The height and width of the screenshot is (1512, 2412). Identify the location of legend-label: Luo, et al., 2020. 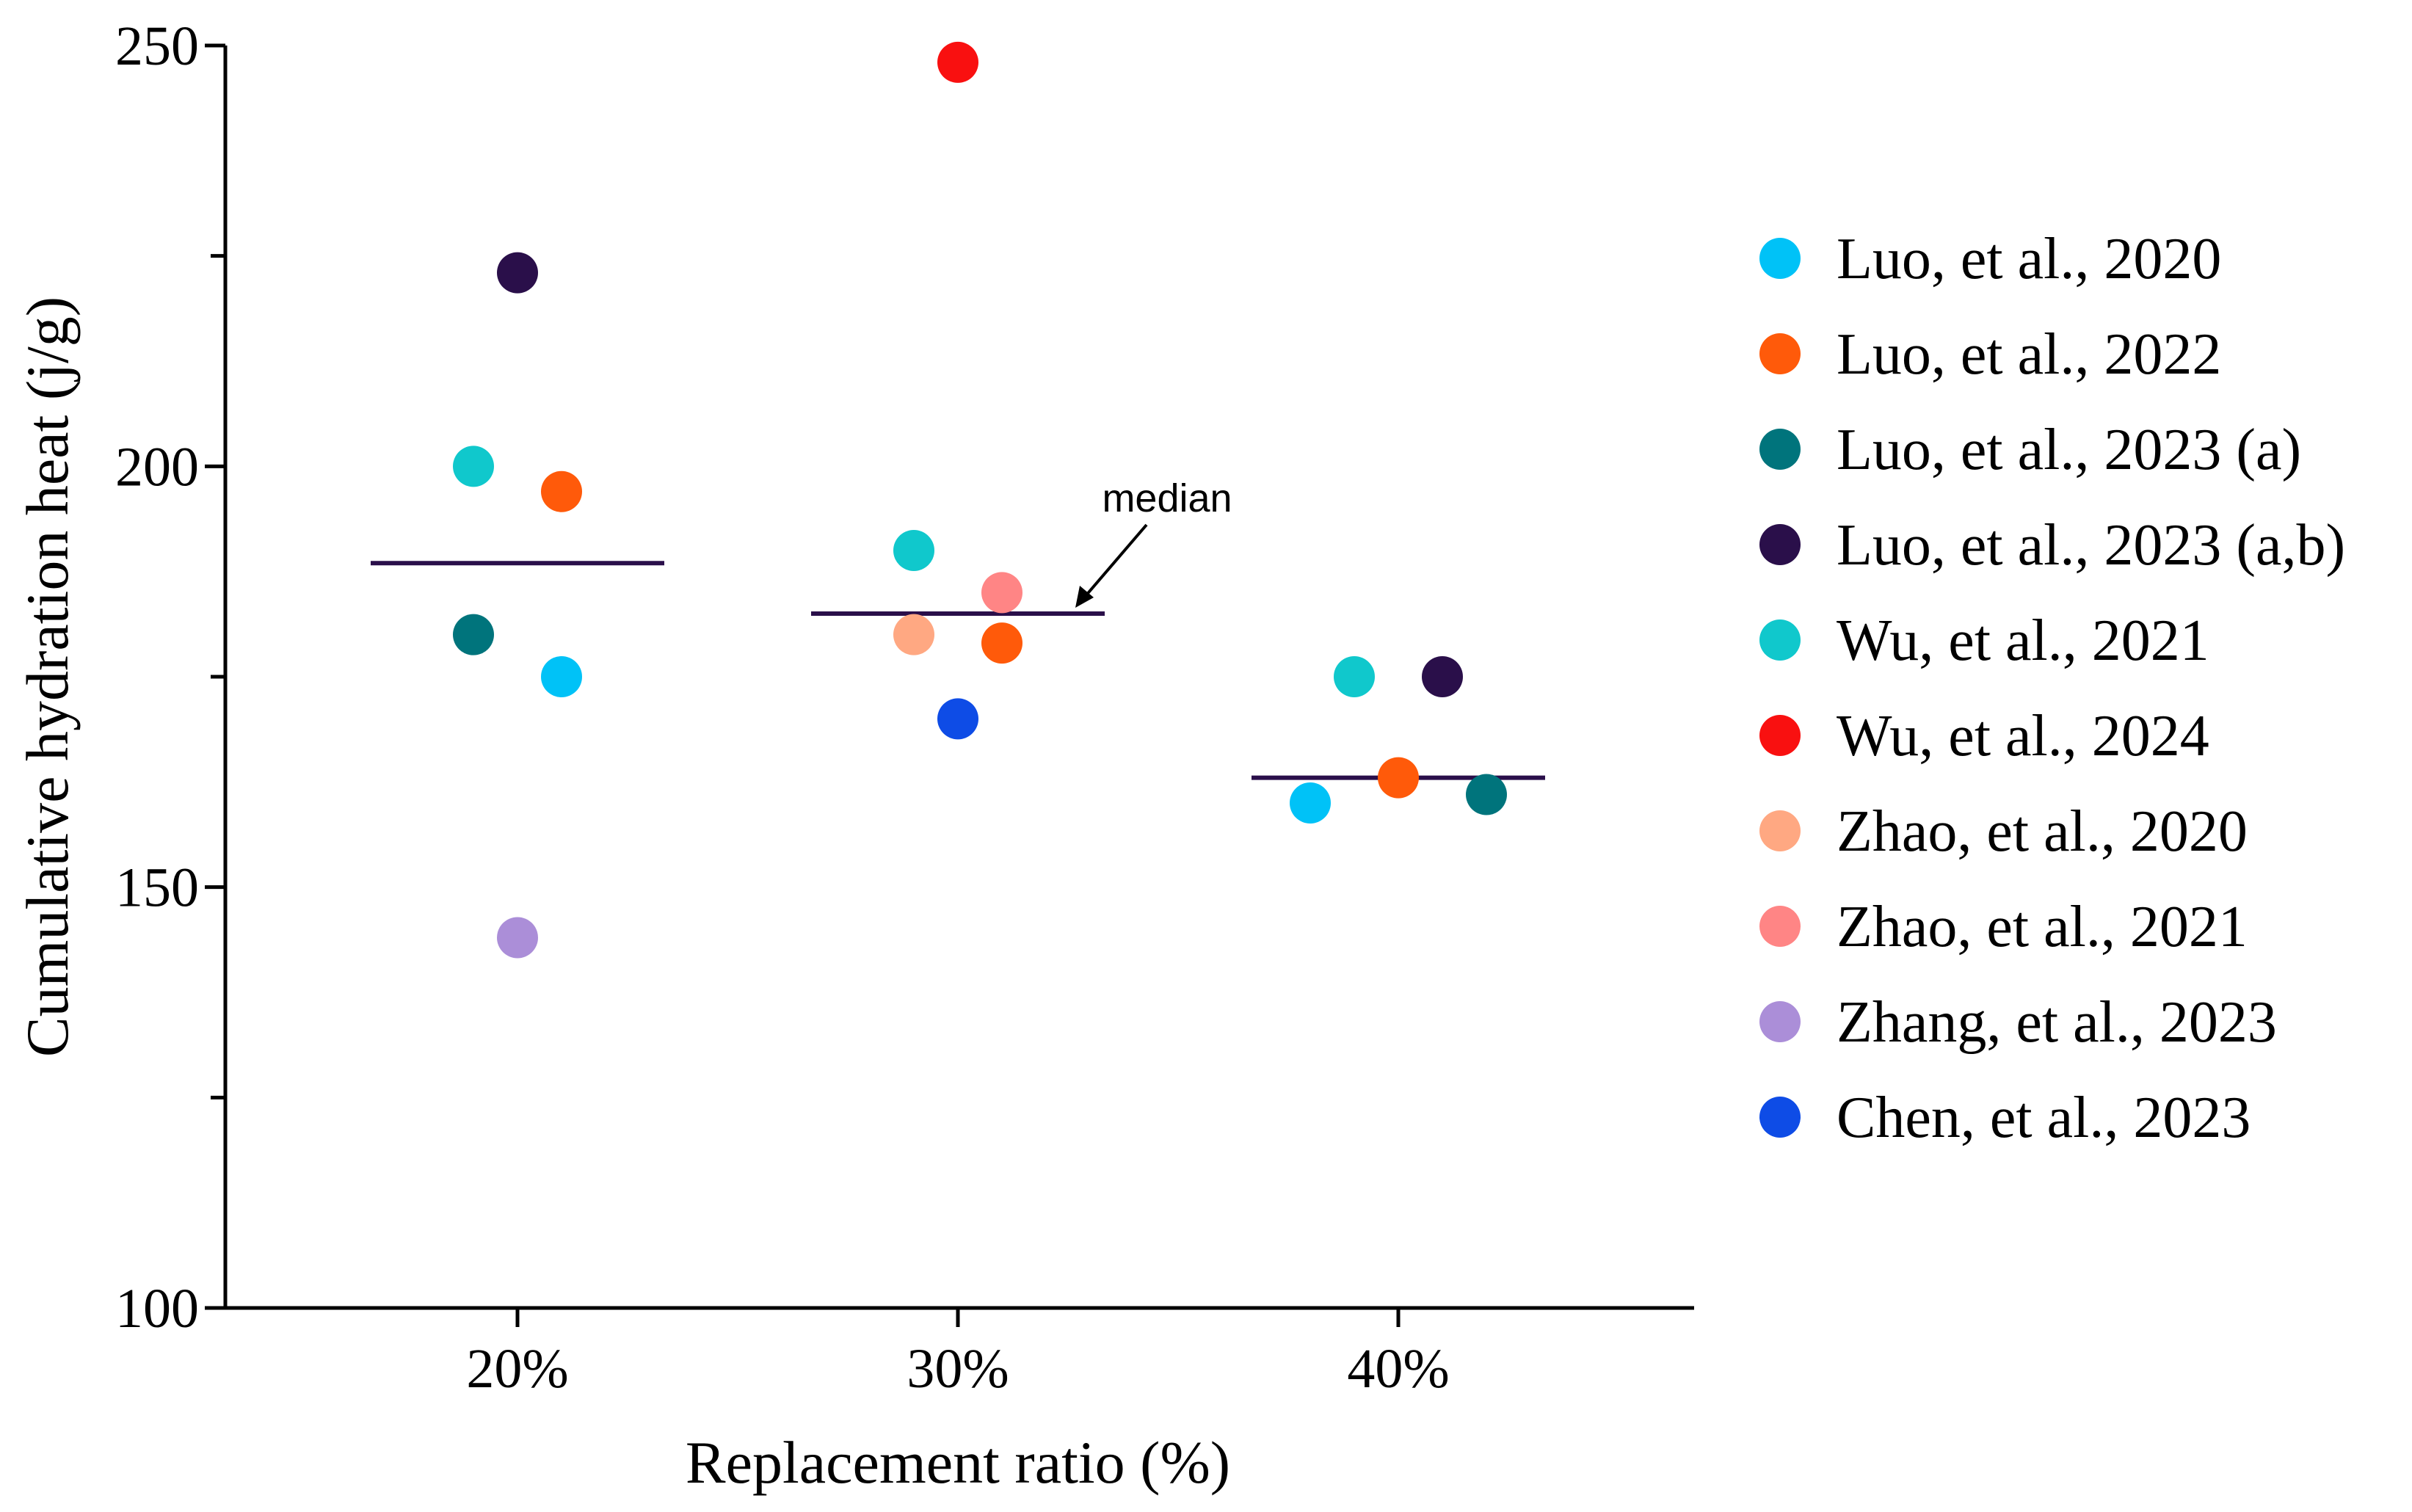
(2029, 259).